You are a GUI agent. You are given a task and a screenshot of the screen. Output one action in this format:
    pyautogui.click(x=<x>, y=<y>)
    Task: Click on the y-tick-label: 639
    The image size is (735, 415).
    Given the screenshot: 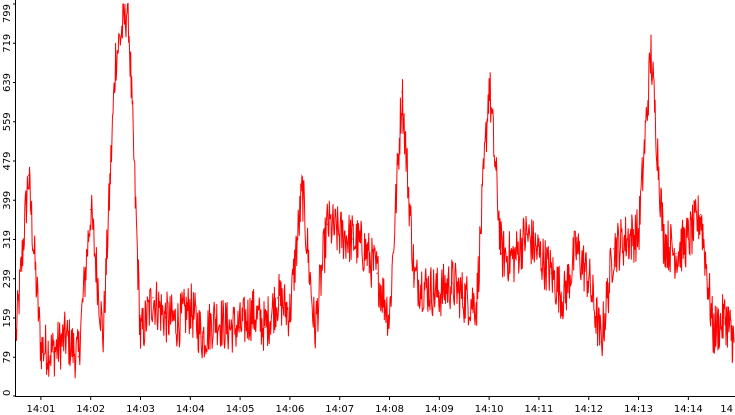 What is the action you would take?
    pyautogui.click(x=7, y=82)
    